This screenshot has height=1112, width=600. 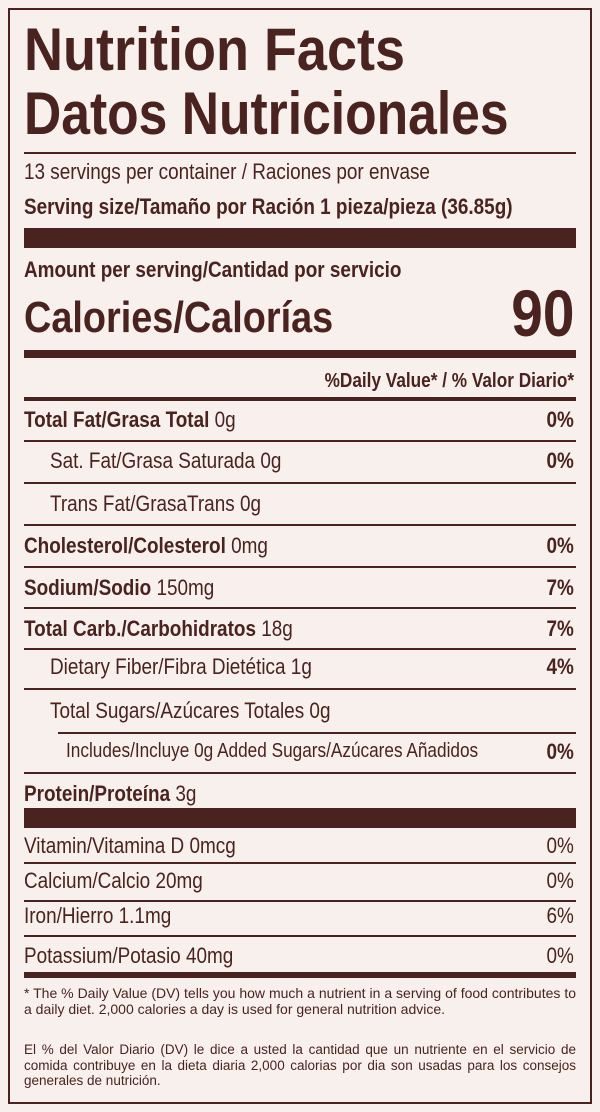 I want to click on nutrient-name: Total Carb./Carbohidratos, so click(x=140, y=628).